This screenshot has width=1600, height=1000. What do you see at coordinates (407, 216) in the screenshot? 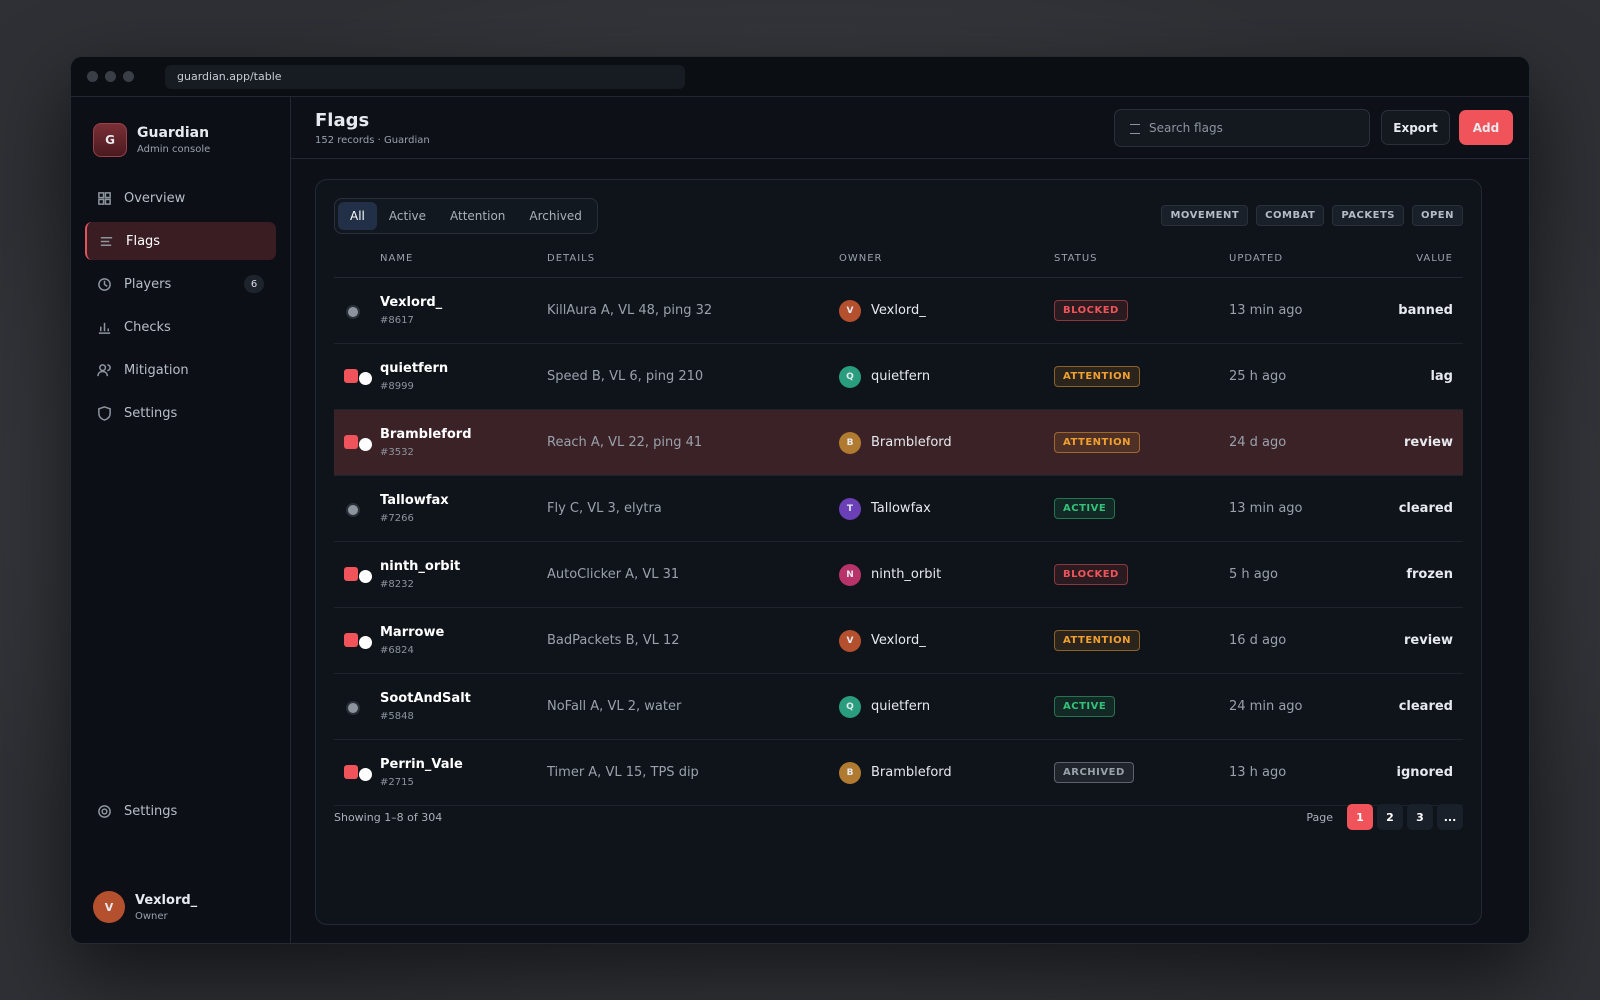
I see `tab: Active` at bounding box center [407, 216].